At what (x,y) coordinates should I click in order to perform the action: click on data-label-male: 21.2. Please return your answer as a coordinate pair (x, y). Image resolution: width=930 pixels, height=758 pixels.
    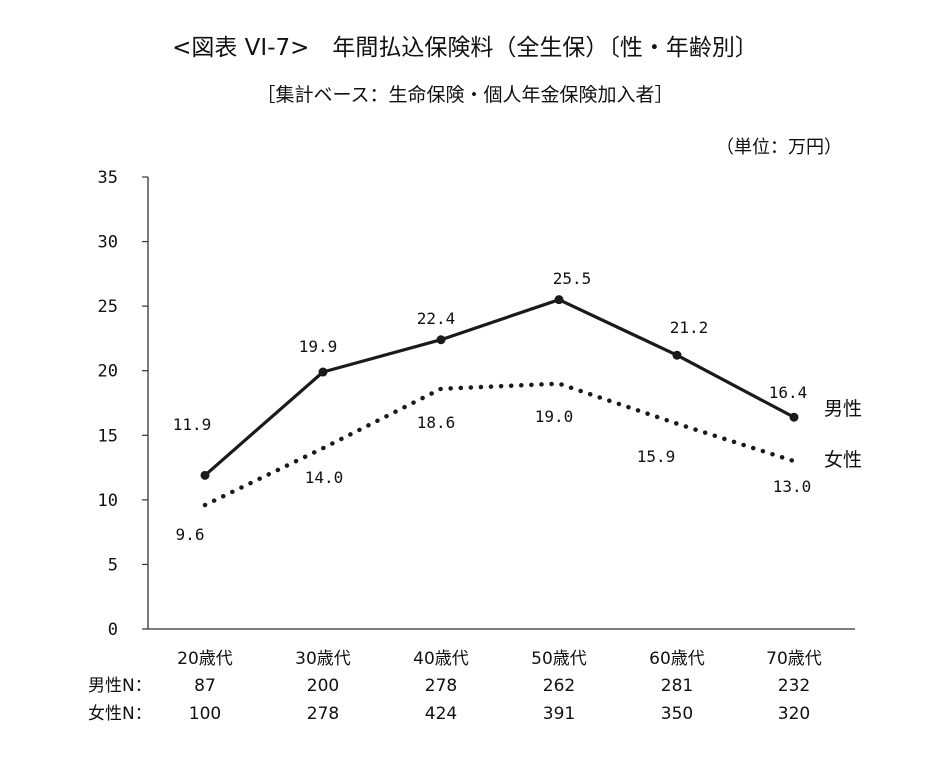
    Looking at the image, I should click on (689, 327).